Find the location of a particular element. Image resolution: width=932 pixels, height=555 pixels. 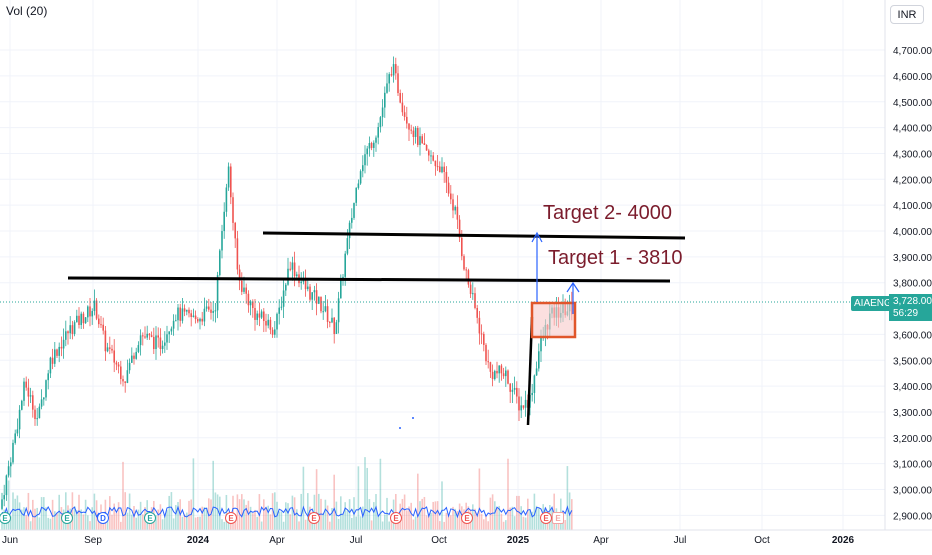

time-axis: Jun Sep 2024 Apr Jul Oct 2025 Apr Jul Oct 2026 is located at coordinates (466, 537).